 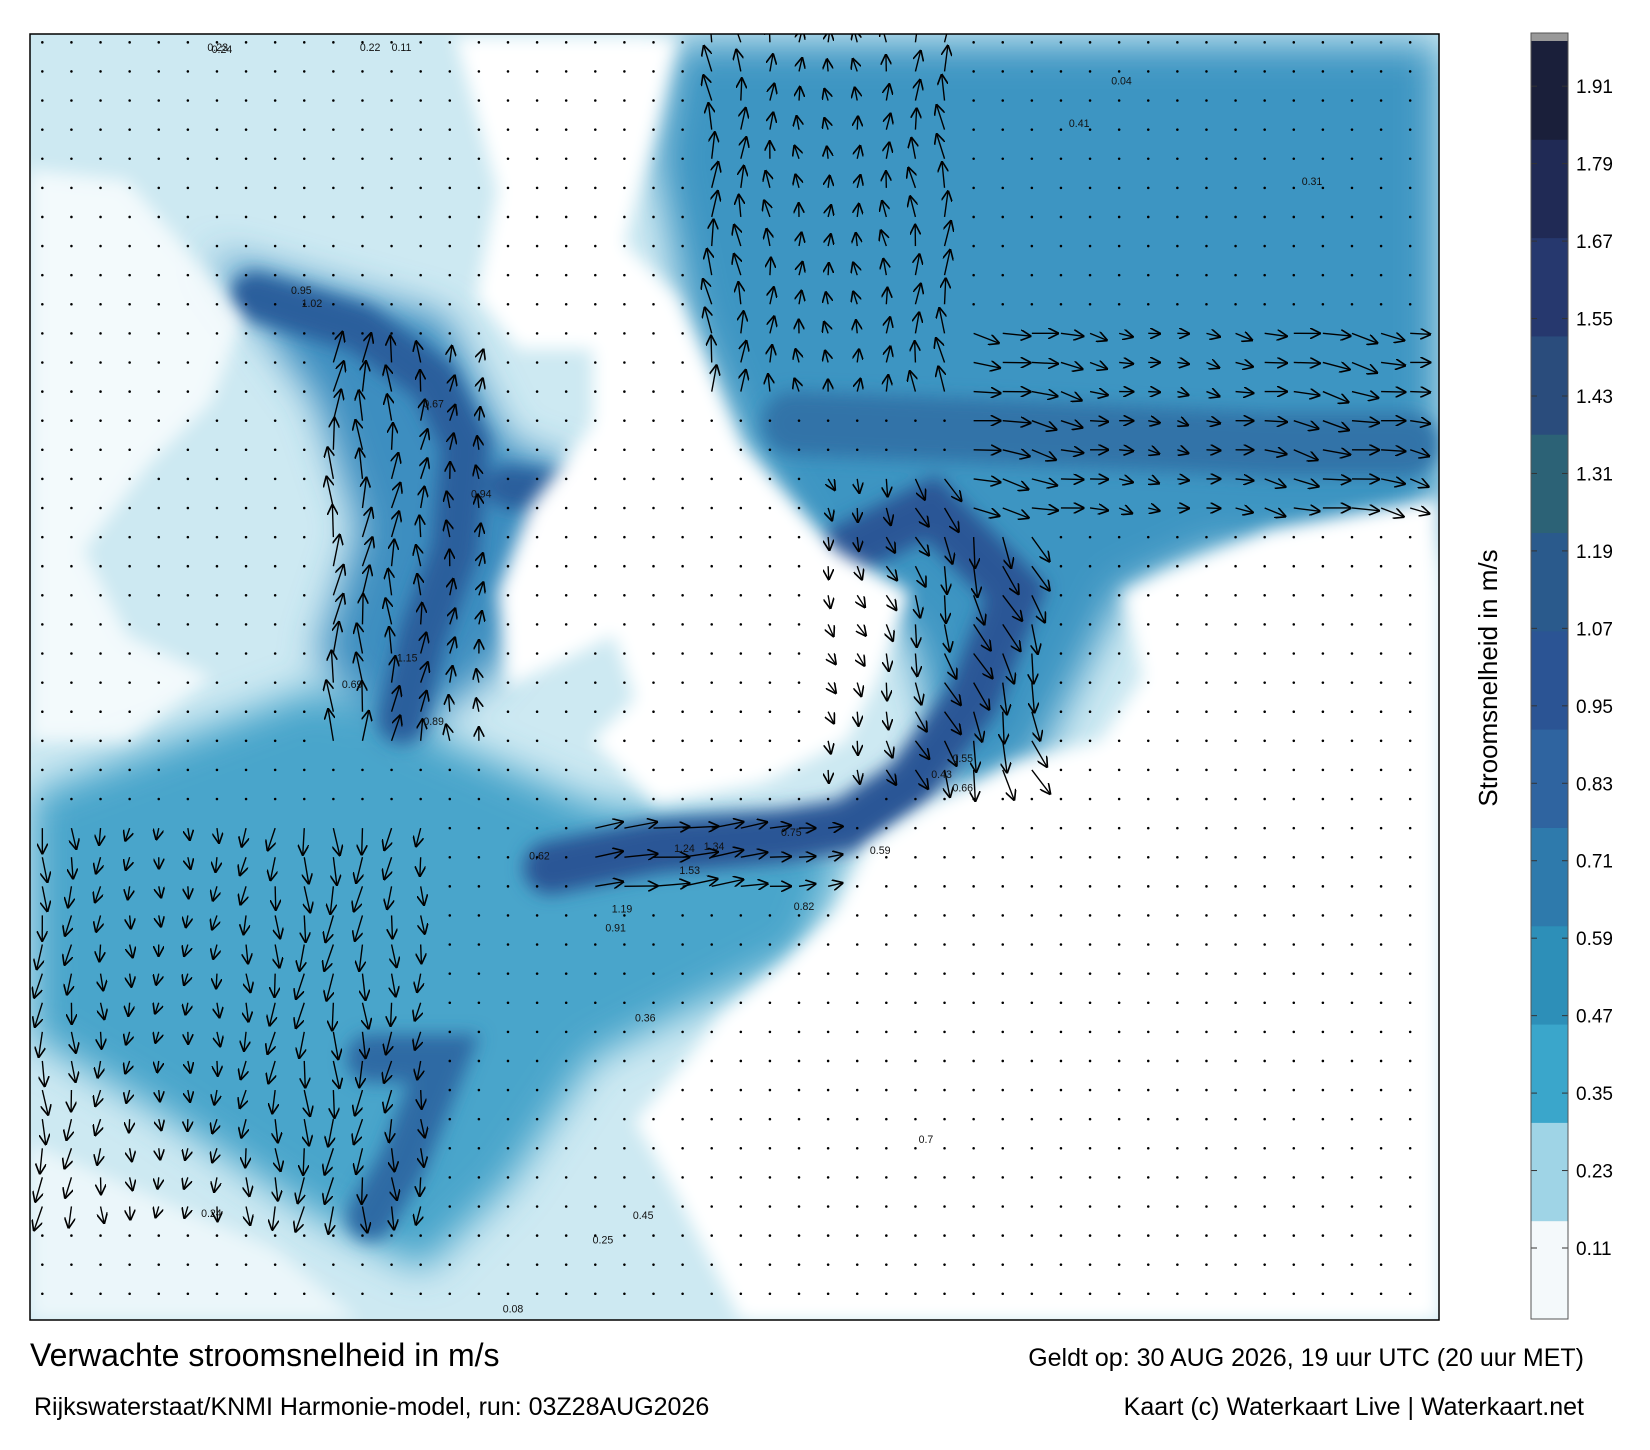 What do you see at coordinates (301, 291) in the screenshot?
I see `speed-label: 0.95` at bounding box center [301, 291].